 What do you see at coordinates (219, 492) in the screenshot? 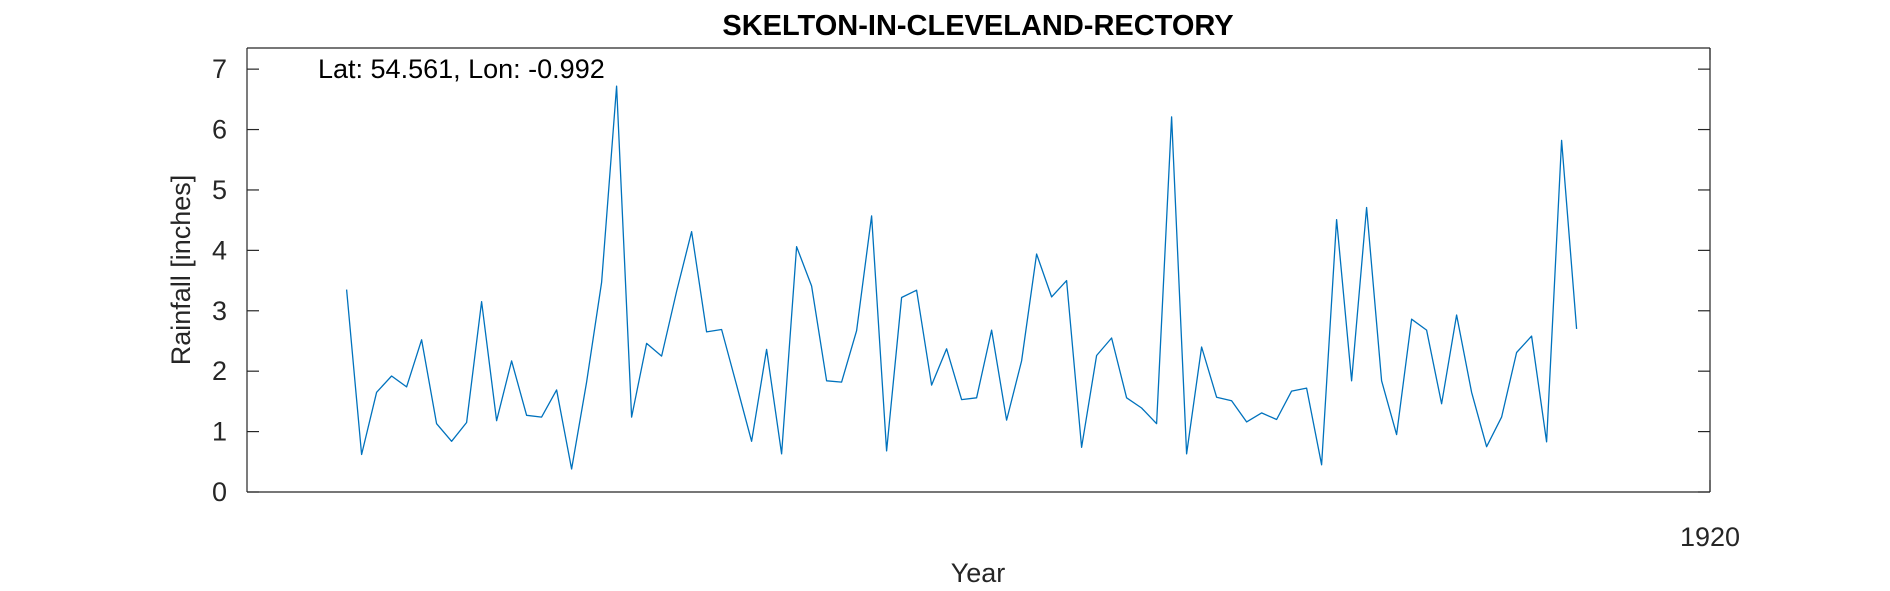
I see `y-tick-label: 0` at bounding box center [219, 492].